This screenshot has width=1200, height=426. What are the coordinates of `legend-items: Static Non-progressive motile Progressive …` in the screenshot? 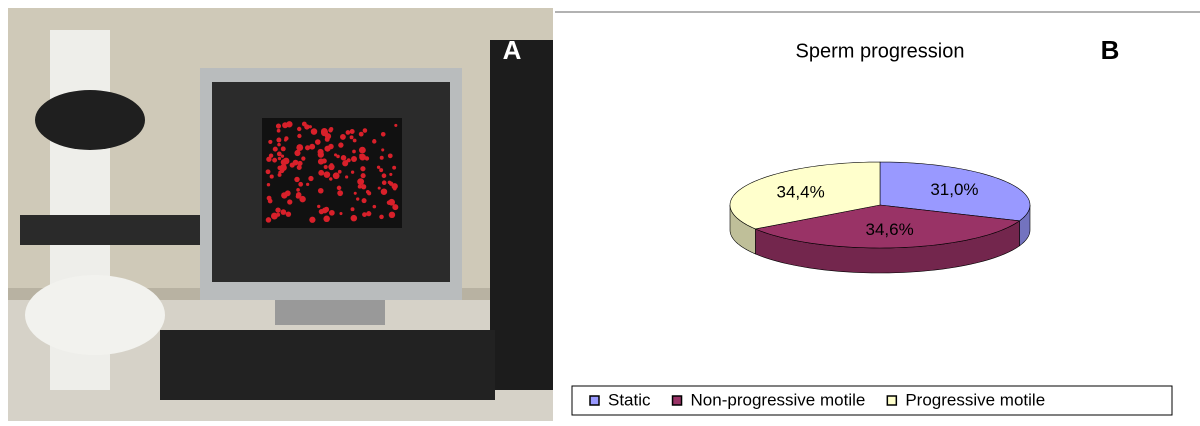 It's located at (817, 399).